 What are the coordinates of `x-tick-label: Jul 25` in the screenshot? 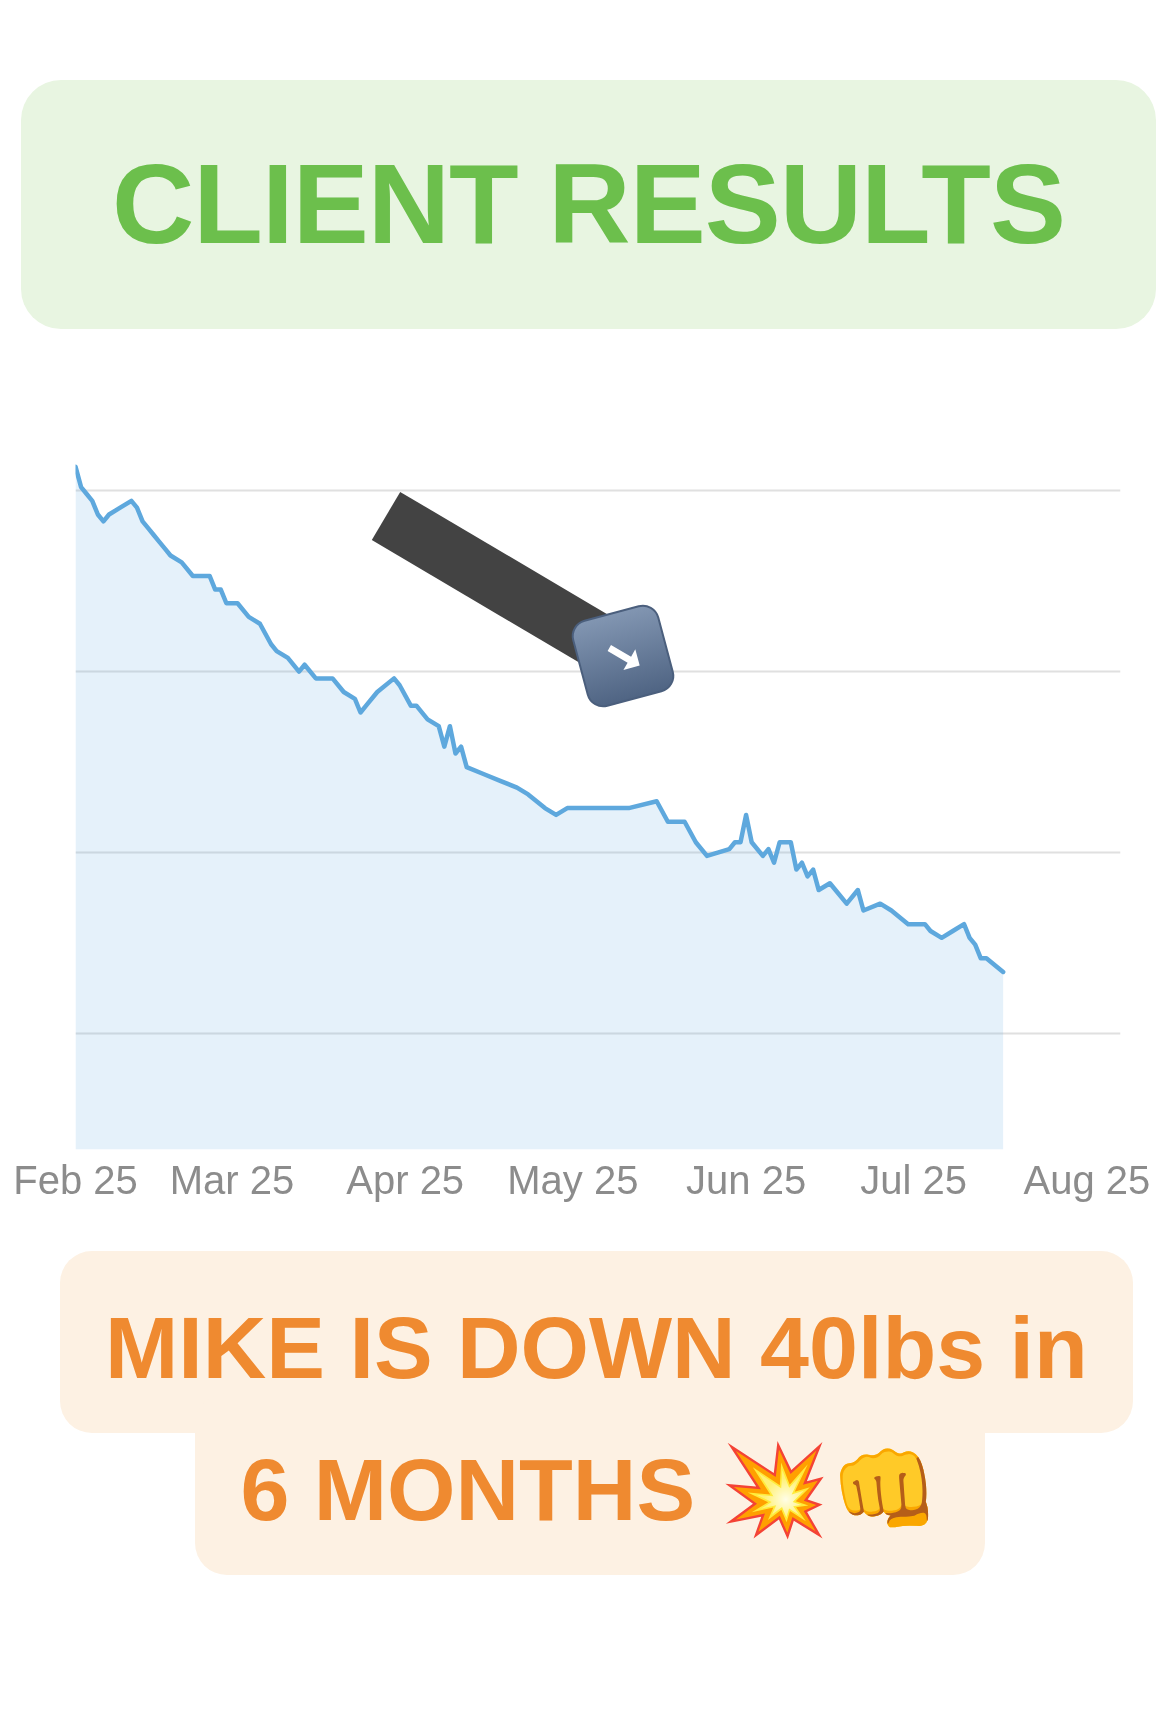 It's located at (914, 1179).